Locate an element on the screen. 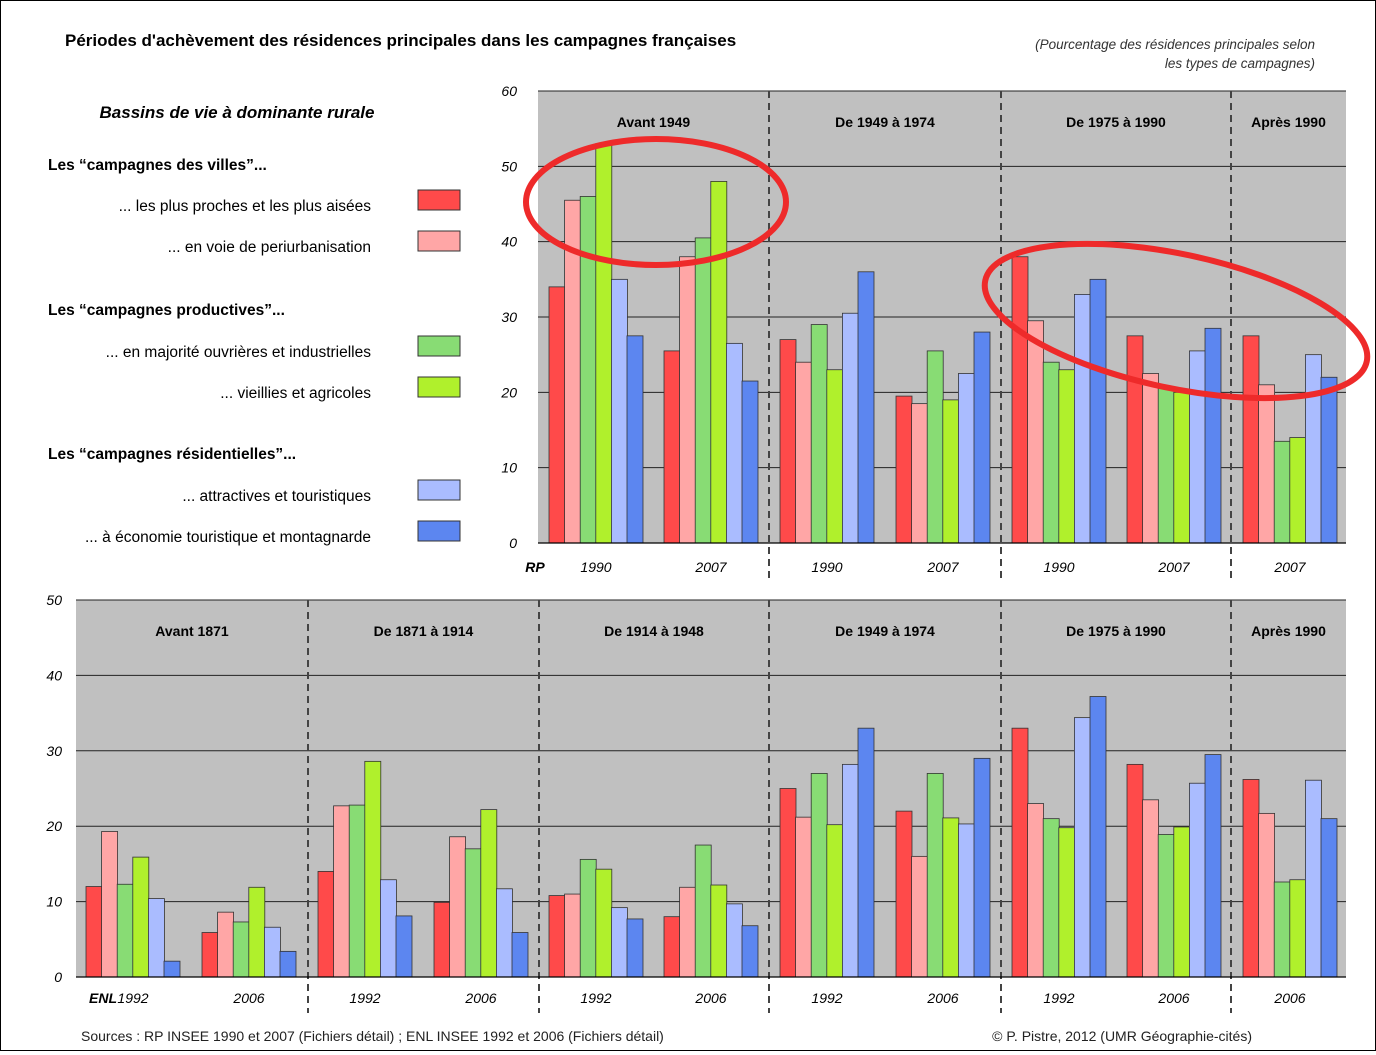 This screenshot has height=1055, width=1376. bar-enl-apres-1990-2006-s1 is located at coordinates (1251, 878).